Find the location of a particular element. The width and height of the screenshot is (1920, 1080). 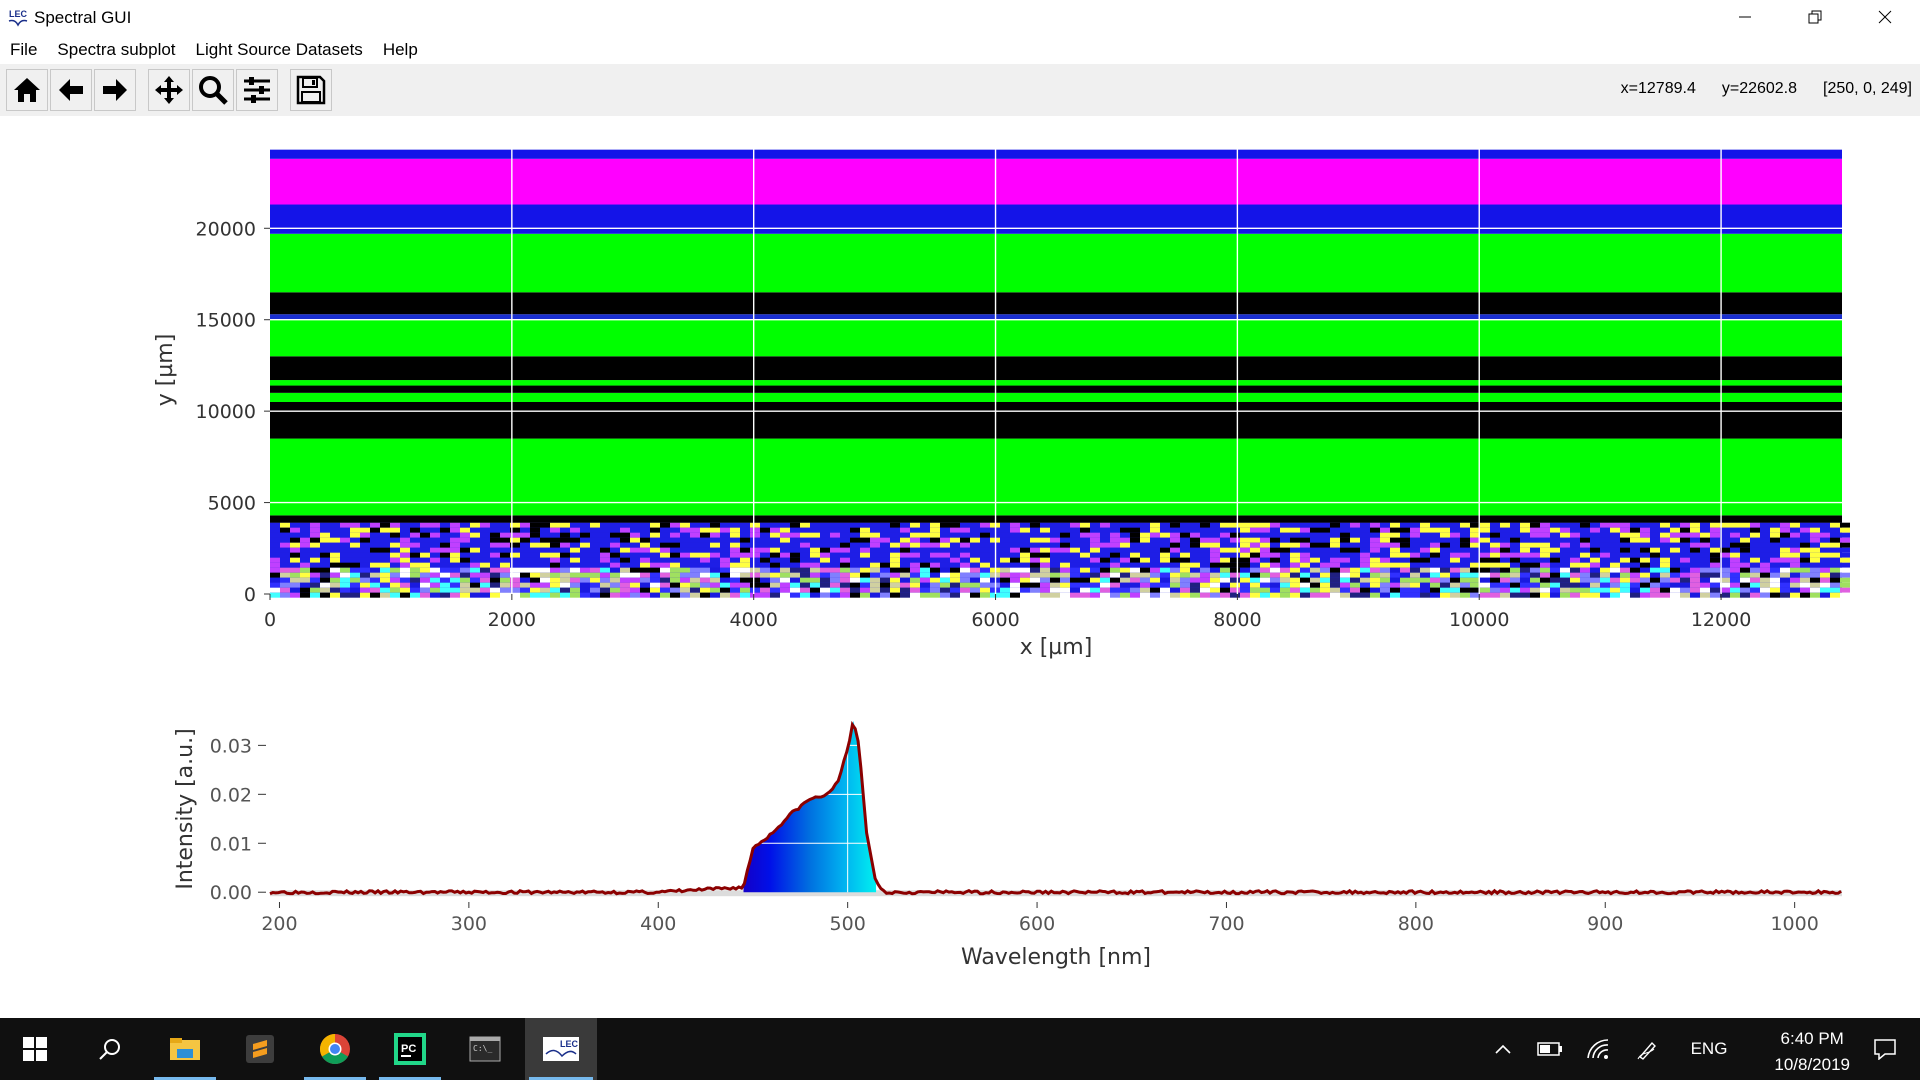

menu-light-source-datasets: Light Source Datasets is located at coordinates (279, 49).